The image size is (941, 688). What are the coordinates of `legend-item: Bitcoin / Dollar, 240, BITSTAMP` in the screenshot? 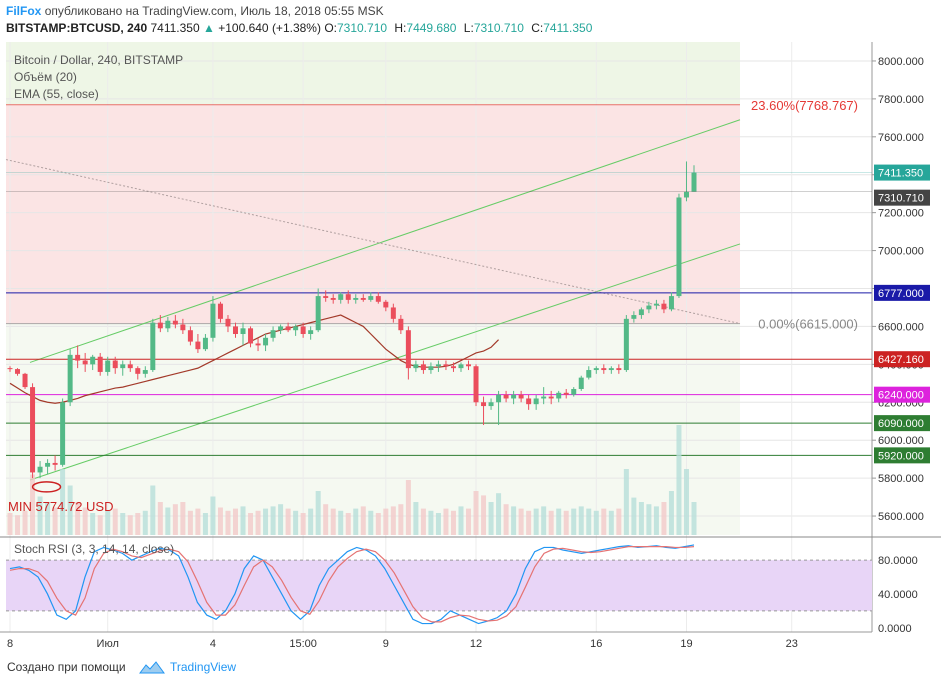 It's located at (98, 60).